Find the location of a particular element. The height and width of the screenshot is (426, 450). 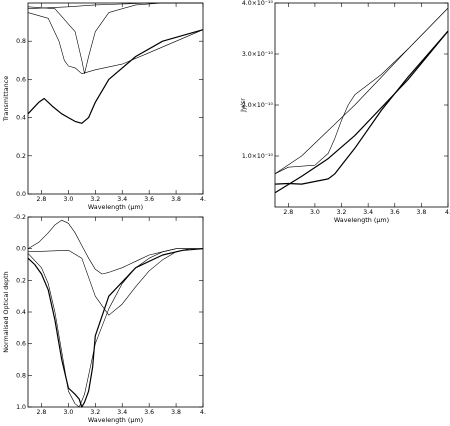

chart-2-series-4-line is located at coordinates (361, 107).